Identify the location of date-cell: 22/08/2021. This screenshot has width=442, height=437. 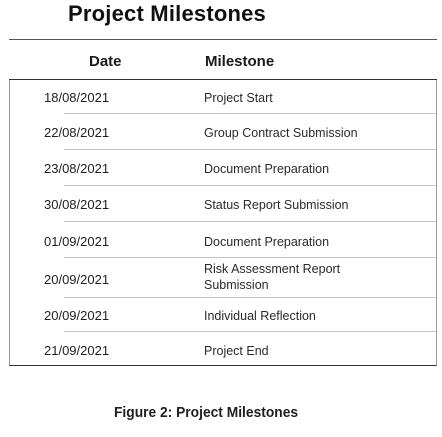
(77, 132).